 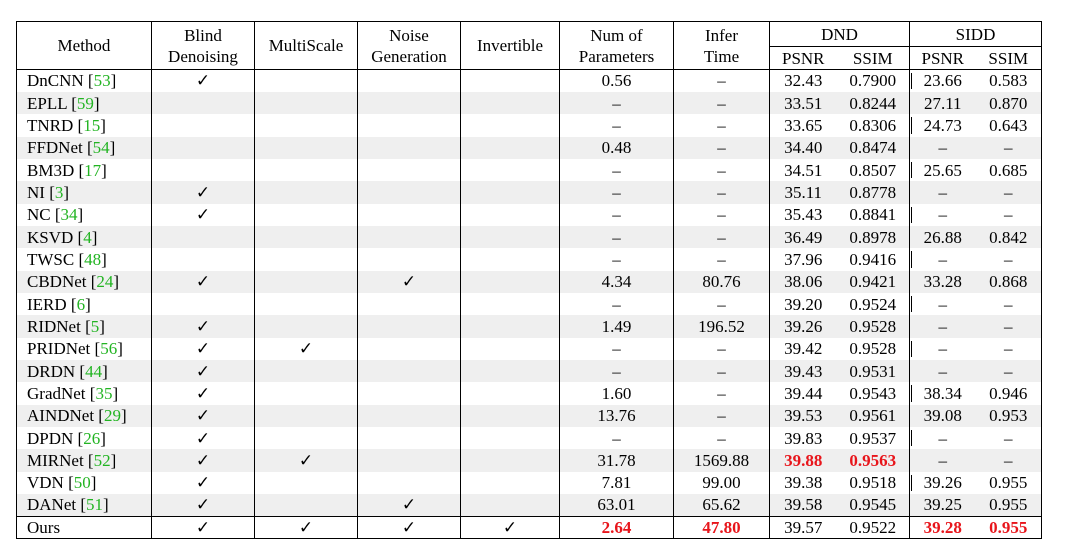 What do you see at coordinates (51, 371) in the screenshot?
I see `method-name: DRDN` at bounding box center [51, 371].